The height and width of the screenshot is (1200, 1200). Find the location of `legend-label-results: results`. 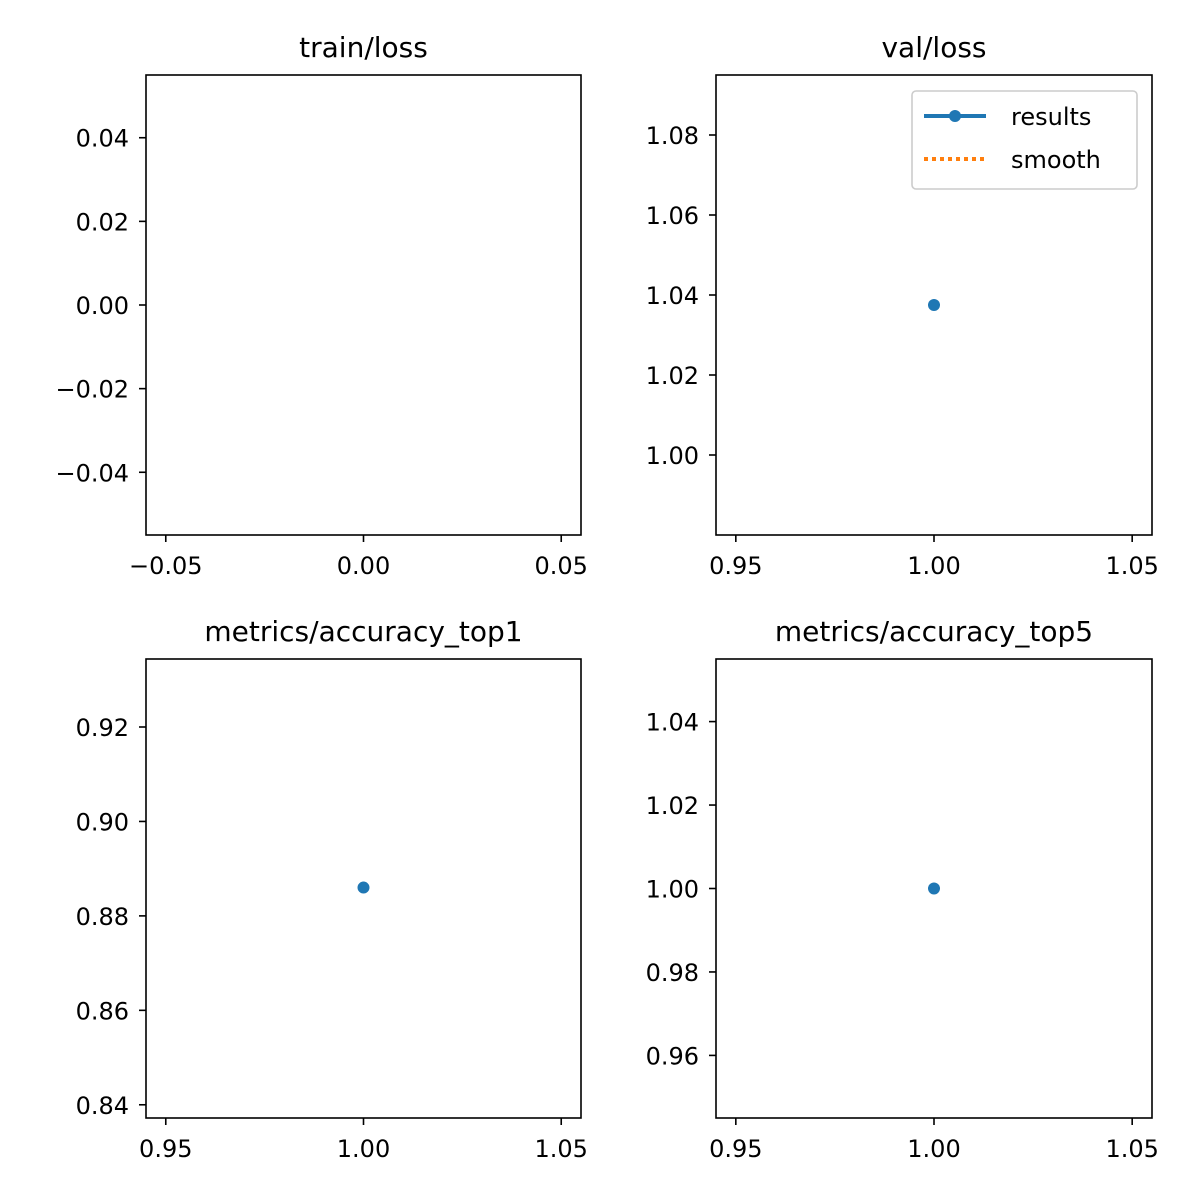

legend-label-results: results is located at coordinates (1051, 117).